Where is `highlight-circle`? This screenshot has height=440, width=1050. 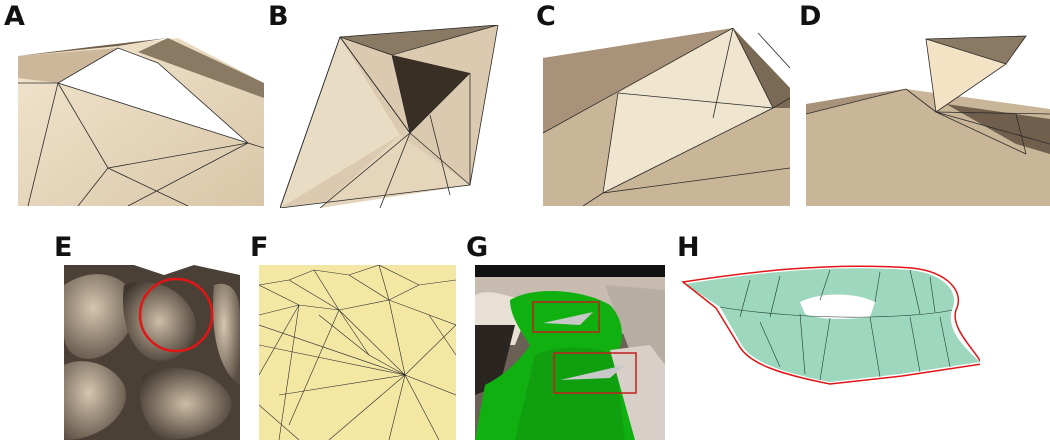 highlight-circle is located at coordinates (176, 315).